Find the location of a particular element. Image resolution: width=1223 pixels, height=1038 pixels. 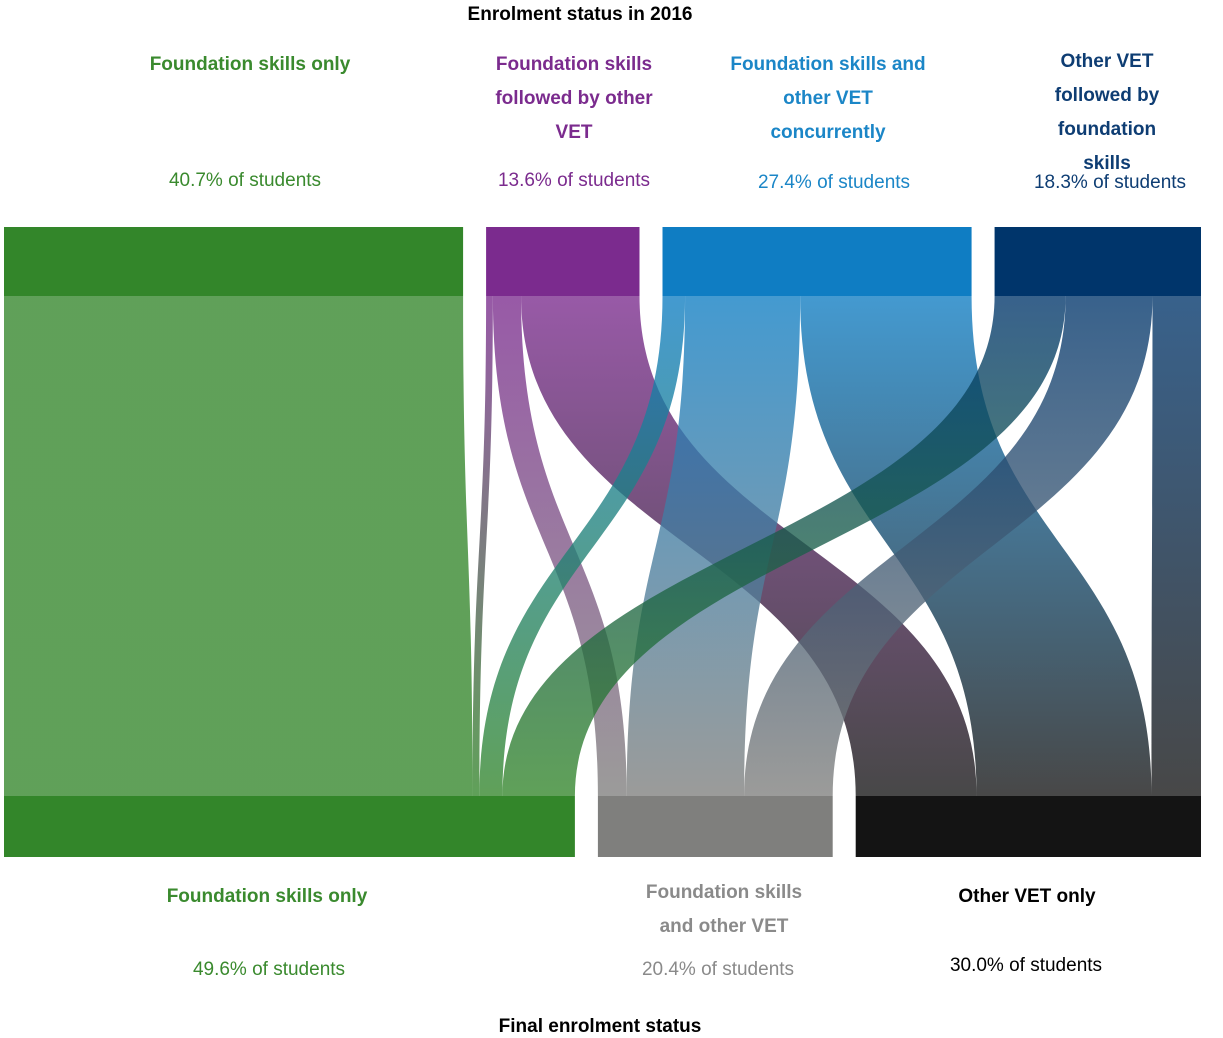

source-label-vet-then-fs: Other VET followed by foundation skills is located at coordinates (1107, 112).